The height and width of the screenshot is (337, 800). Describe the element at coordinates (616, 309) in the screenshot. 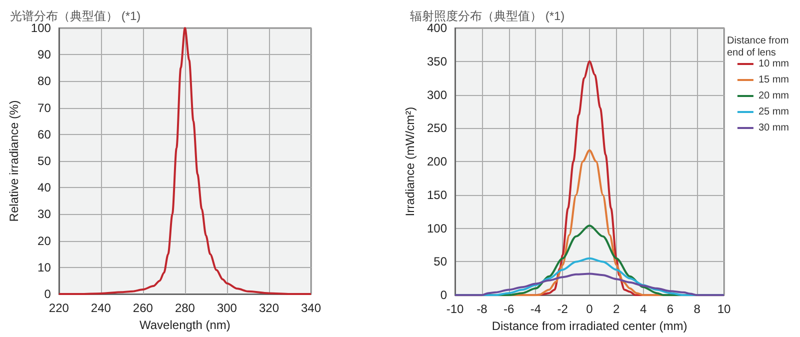

I see `x-tick-label: 2` at that location.